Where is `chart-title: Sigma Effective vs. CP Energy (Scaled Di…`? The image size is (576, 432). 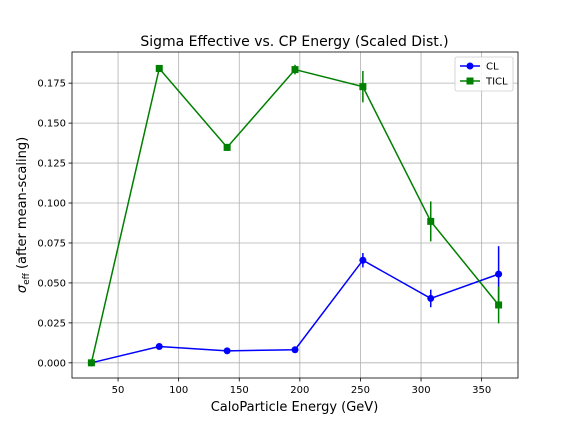
chart-title: Sigma Effective vs. CP Energy (Scaled Di… is located at coordinates (294, 42).